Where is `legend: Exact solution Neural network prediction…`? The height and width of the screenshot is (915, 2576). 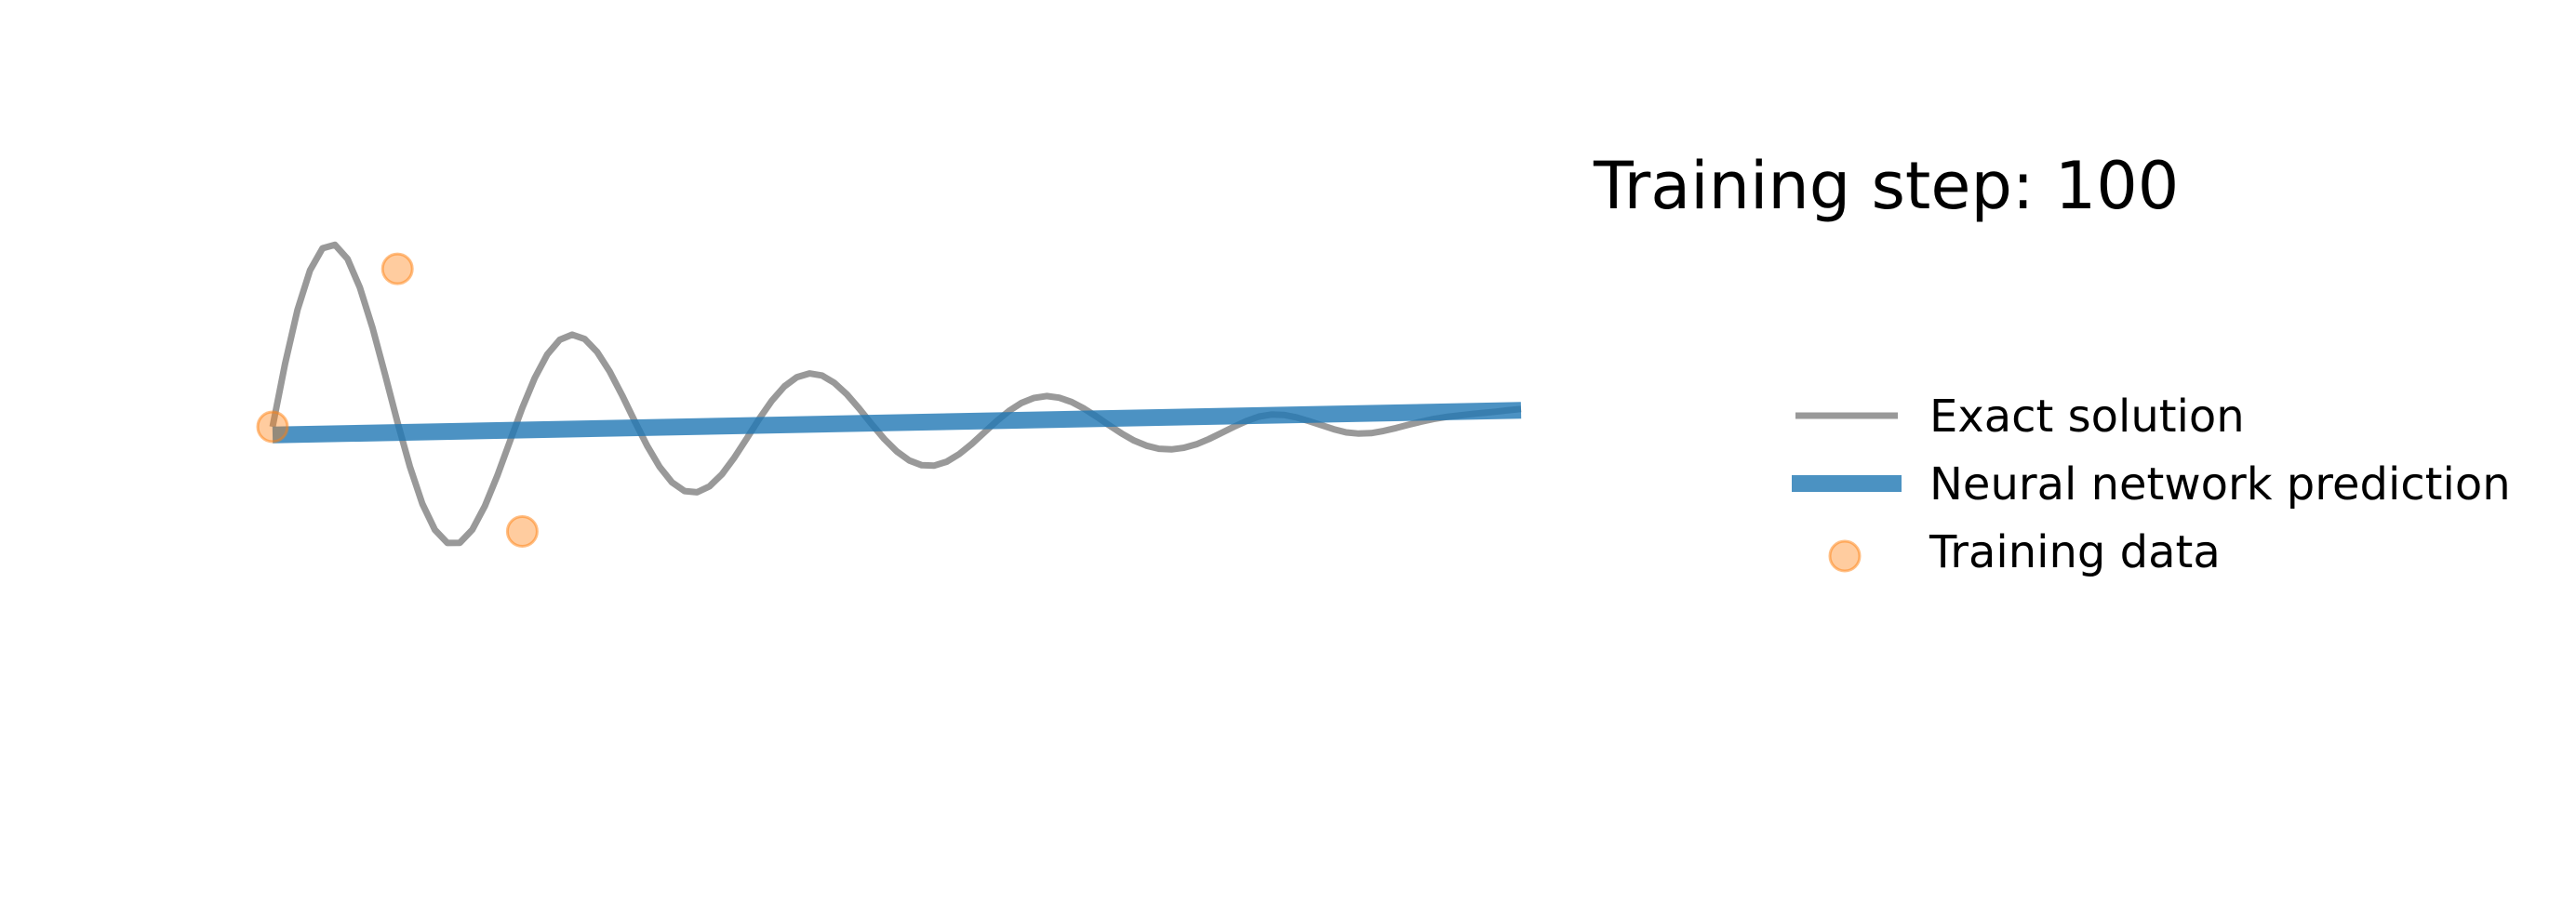
legend: Exact solution Neural network prediction… is located at coordinates (2151, 484).